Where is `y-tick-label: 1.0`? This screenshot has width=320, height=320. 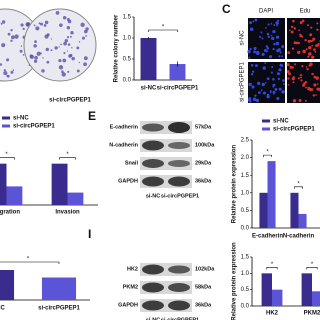 y-tick-label: 1.0 is located at coordinates (245, 193).